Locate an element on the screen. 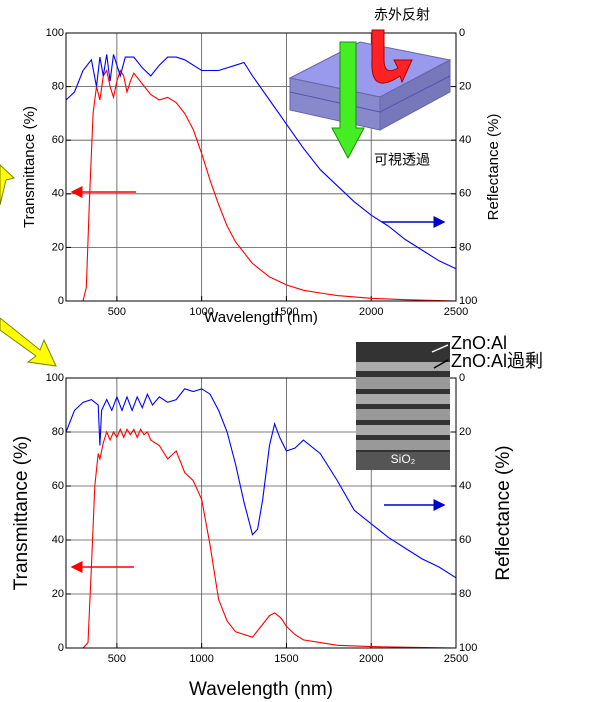 The width and height of the screenshot is (592, 702). annotation: SiO₂ is located at coordinates (403, 459).